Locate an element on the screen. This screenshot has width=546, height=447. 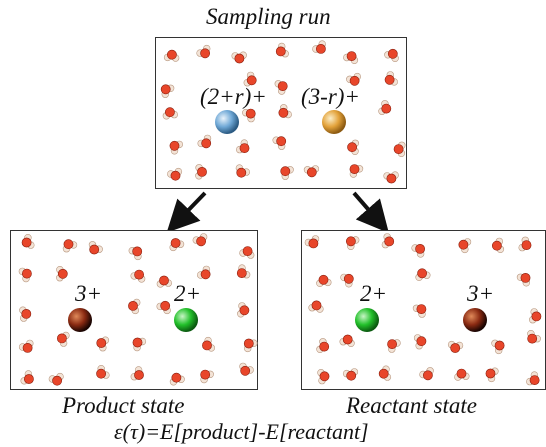
ion-right-charge-label: 3+ is located at coordinates (481, 293).